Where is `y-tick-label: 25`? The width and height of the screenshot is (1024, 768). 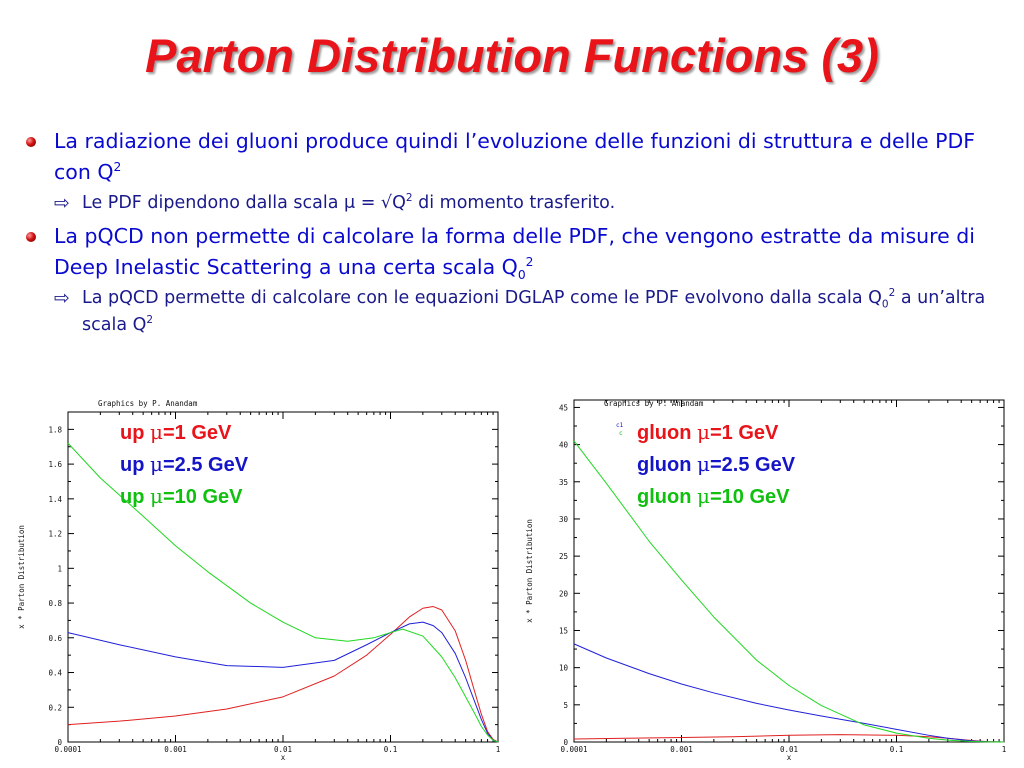 y-tick-label: 25 is located at coordinates (563, 556).